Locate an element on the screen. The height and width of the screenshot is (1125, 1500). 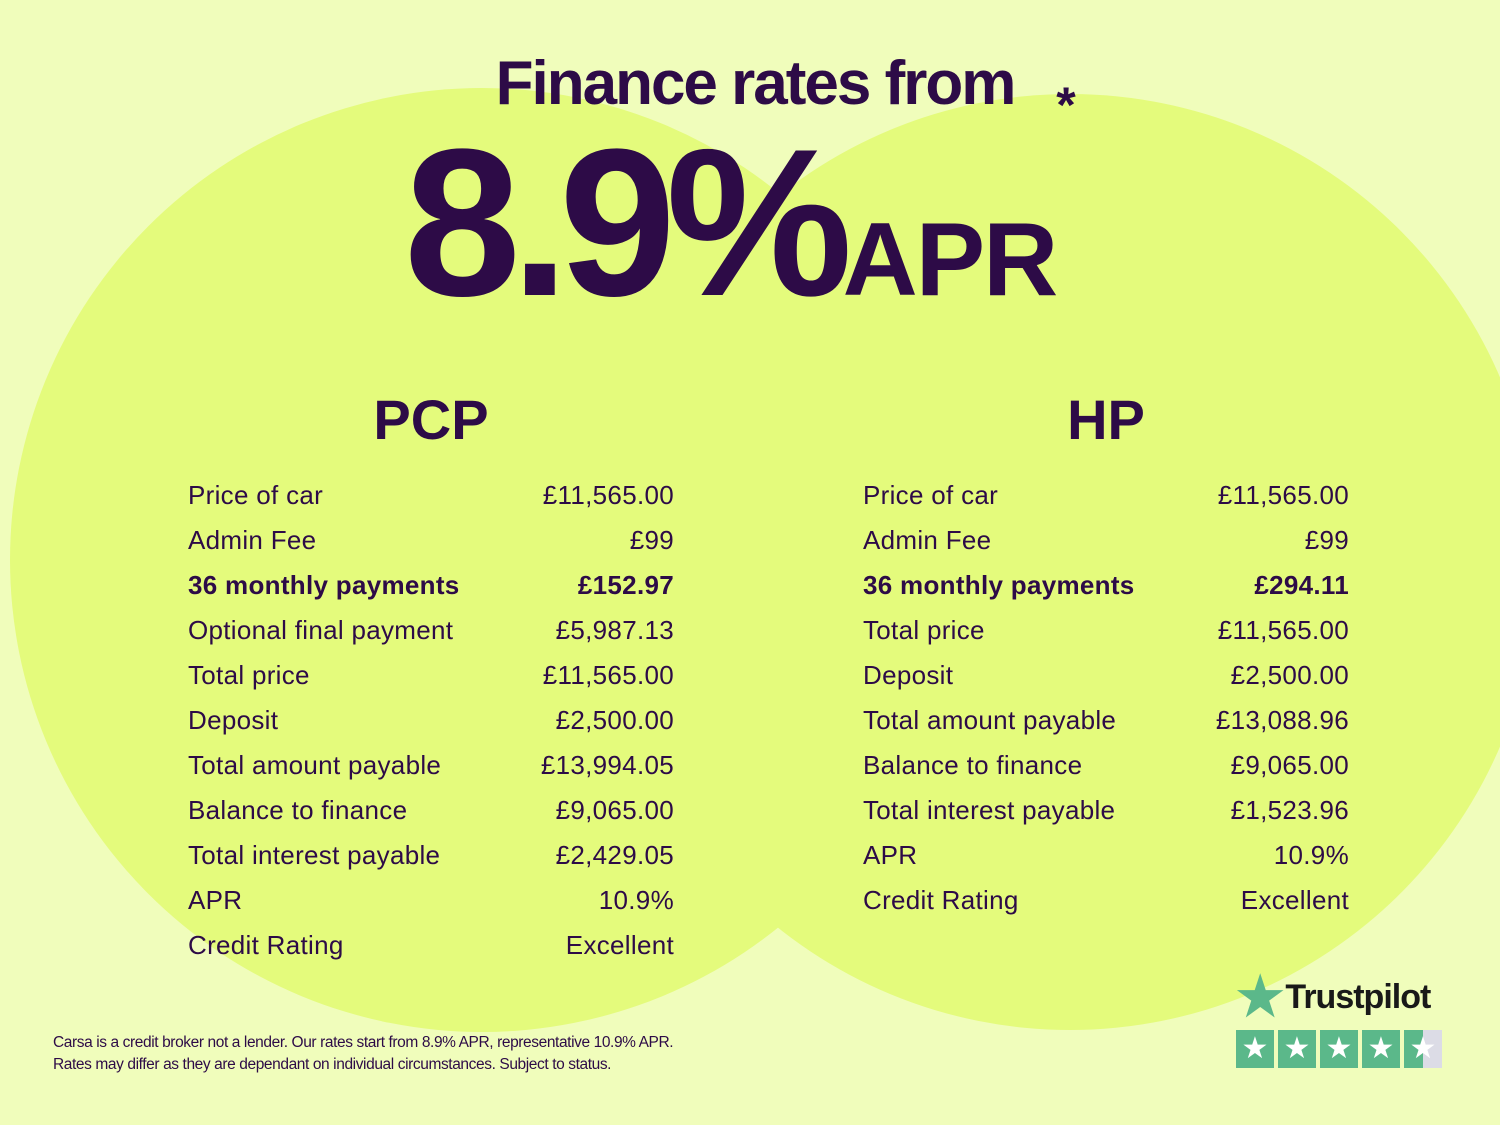
hp-row: 36 monthly payments £294.11 is located at coordinates (1106, 590).